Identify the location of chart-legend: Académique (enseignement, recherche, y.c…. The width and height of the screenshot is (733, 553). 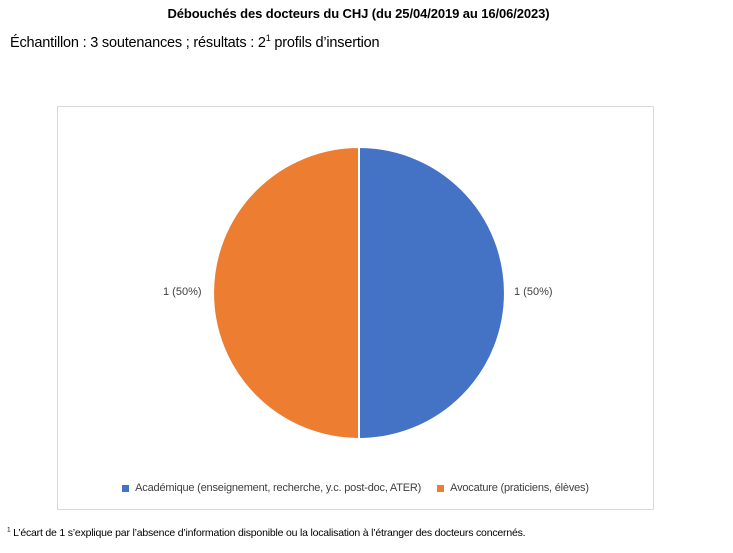
(355, 488).